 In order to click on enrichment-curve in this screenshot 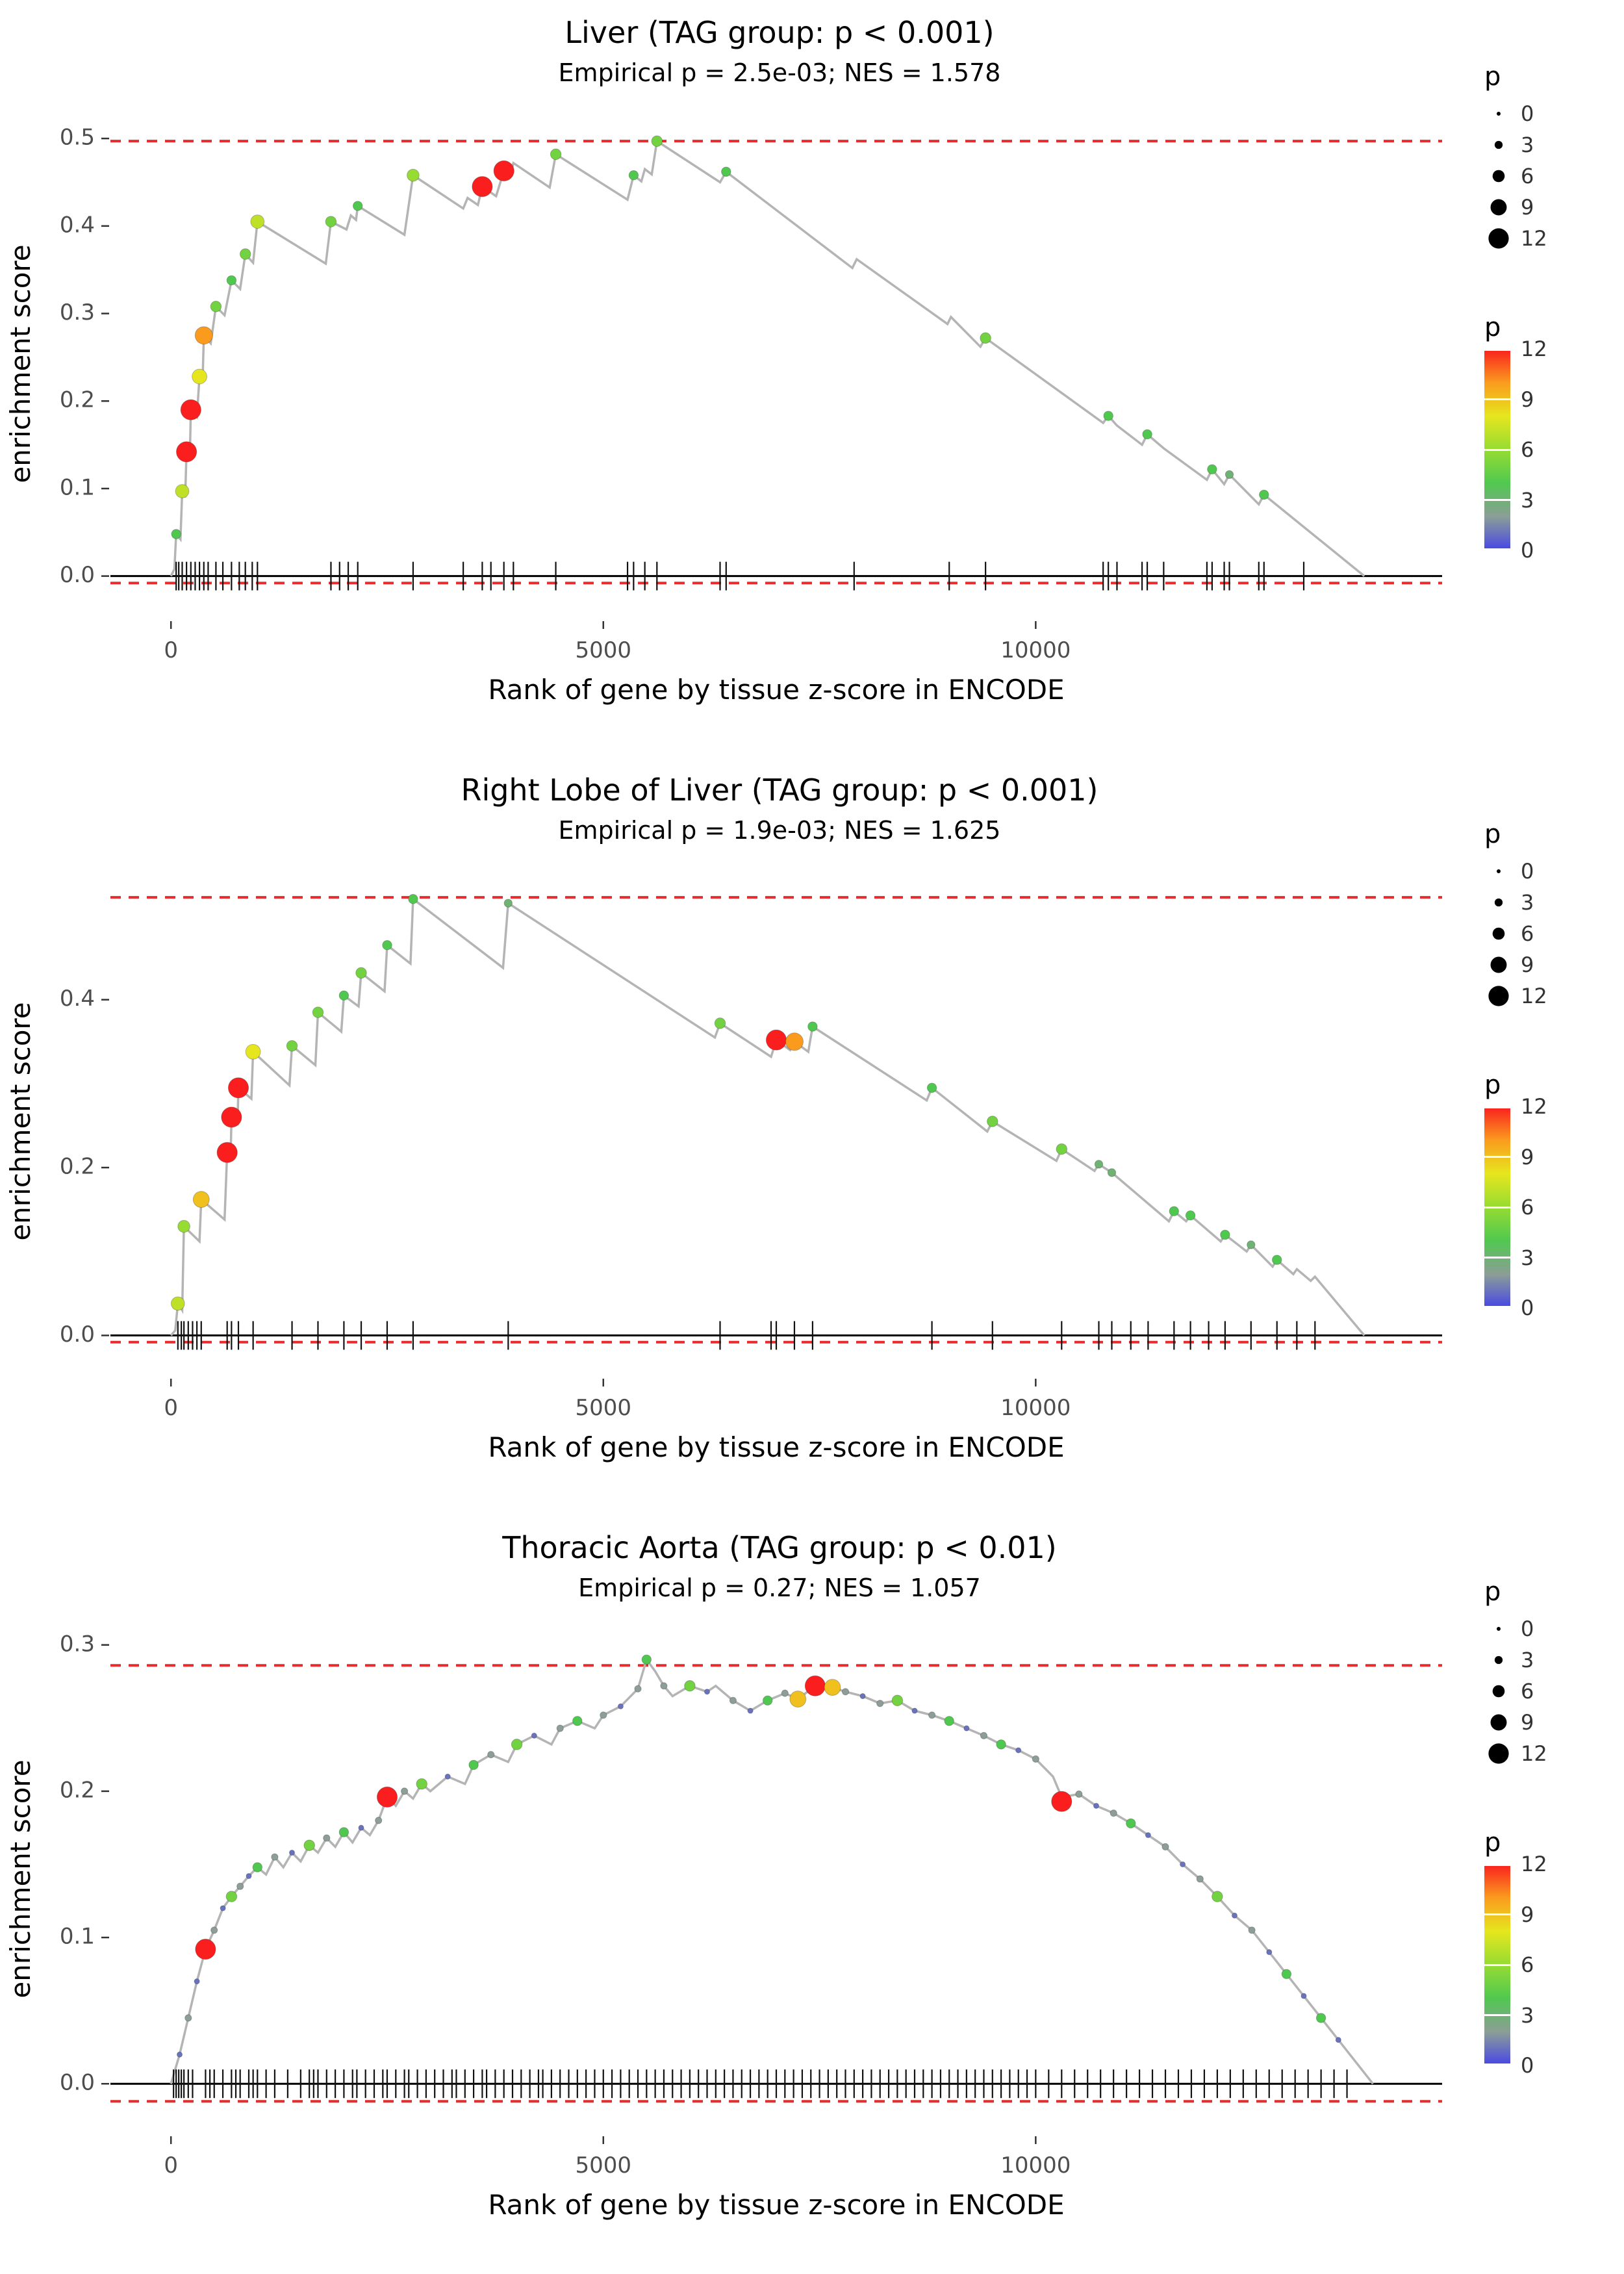, I will do `click(767, 1116)`.